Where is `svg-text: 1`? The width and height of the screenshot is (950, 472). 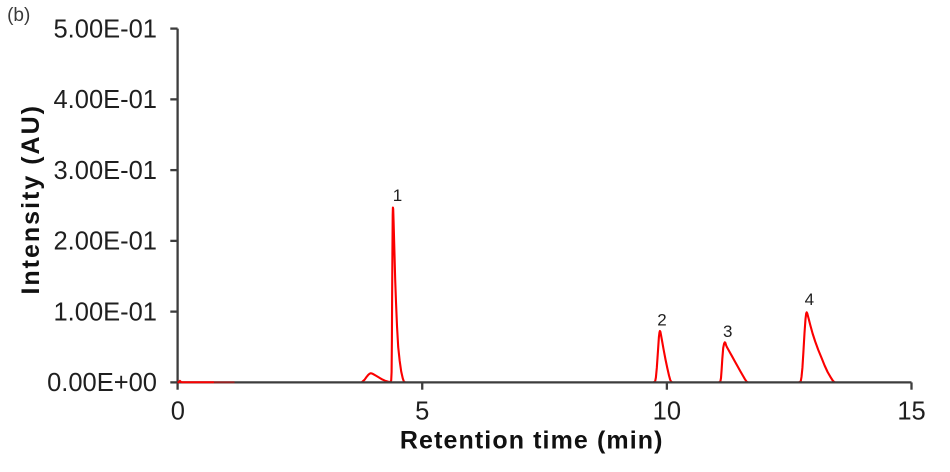
svg-text: 1 is located at coordinates (397, 195).